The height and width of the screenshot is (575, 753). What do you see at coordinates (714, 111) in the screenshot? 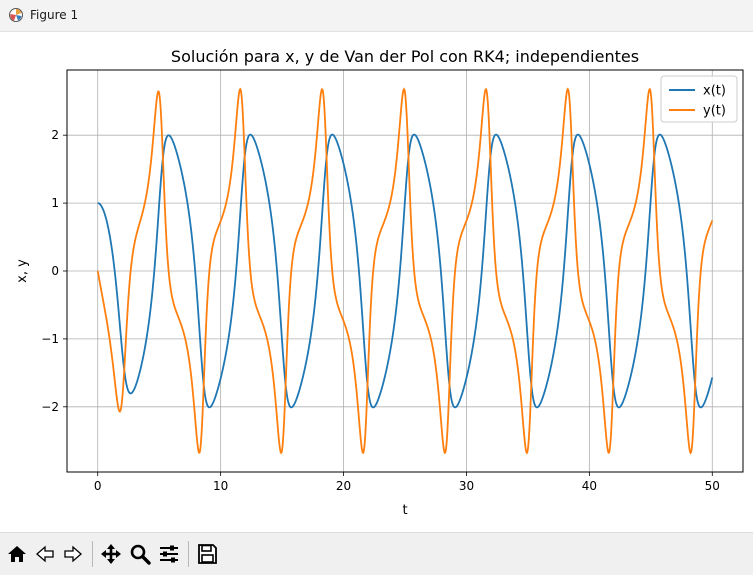
I see `legend-label: y(t)` at bounding box center [714, 111].